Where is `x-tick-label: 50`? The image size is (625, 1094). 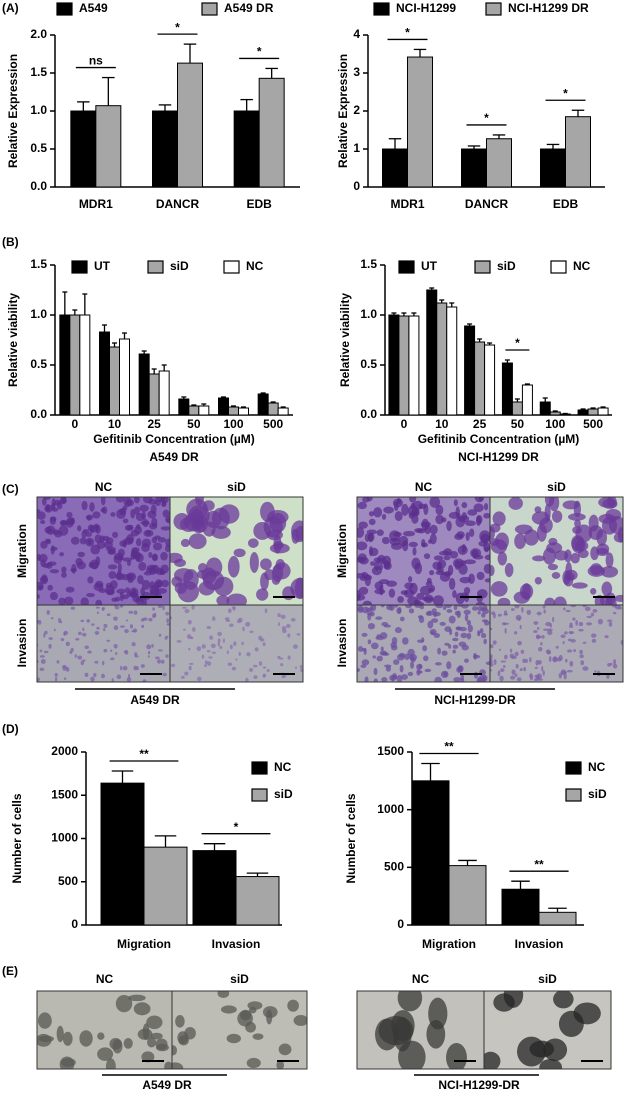
x-tick-label: 50 is located at coordinates (194, 424).